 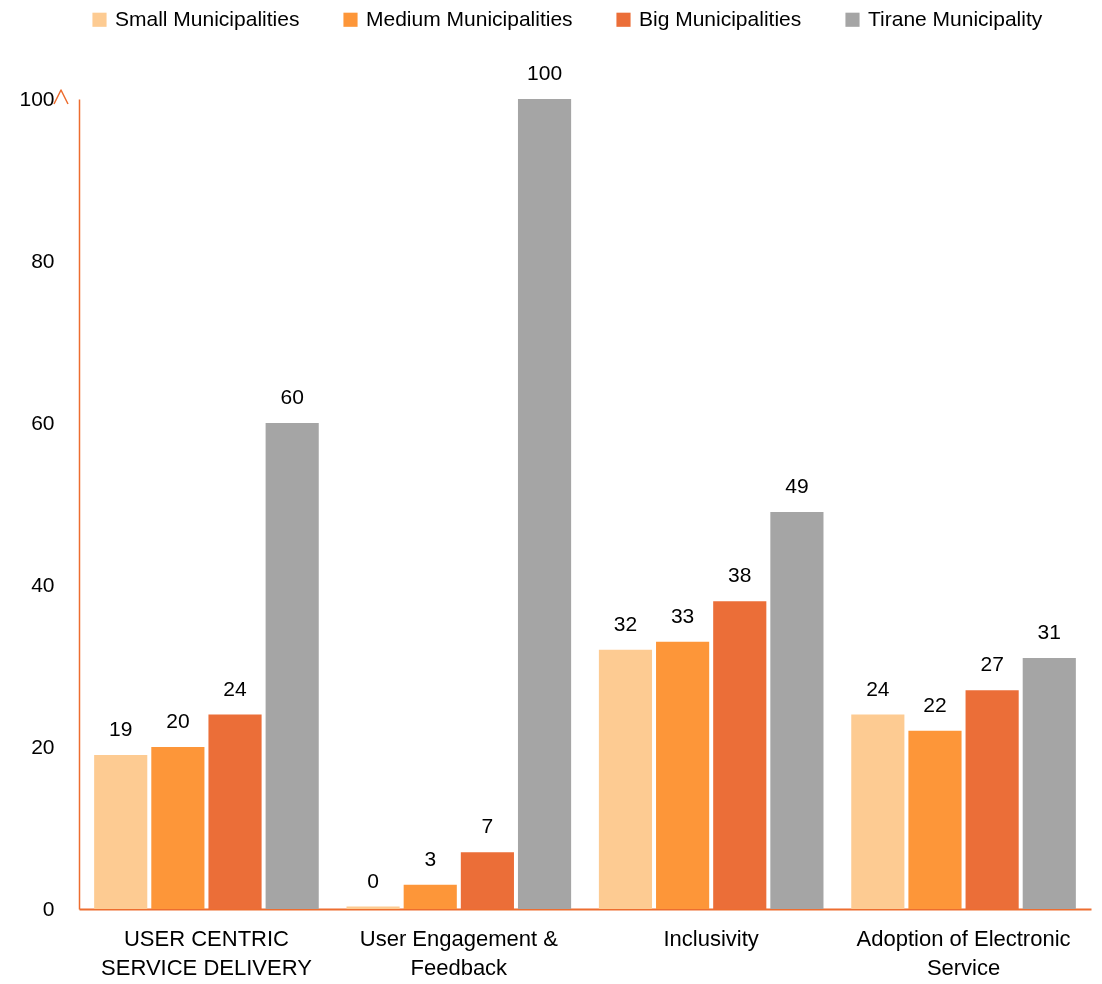 I want to click on y-tick-label: 80, so click(x=43, y=260).